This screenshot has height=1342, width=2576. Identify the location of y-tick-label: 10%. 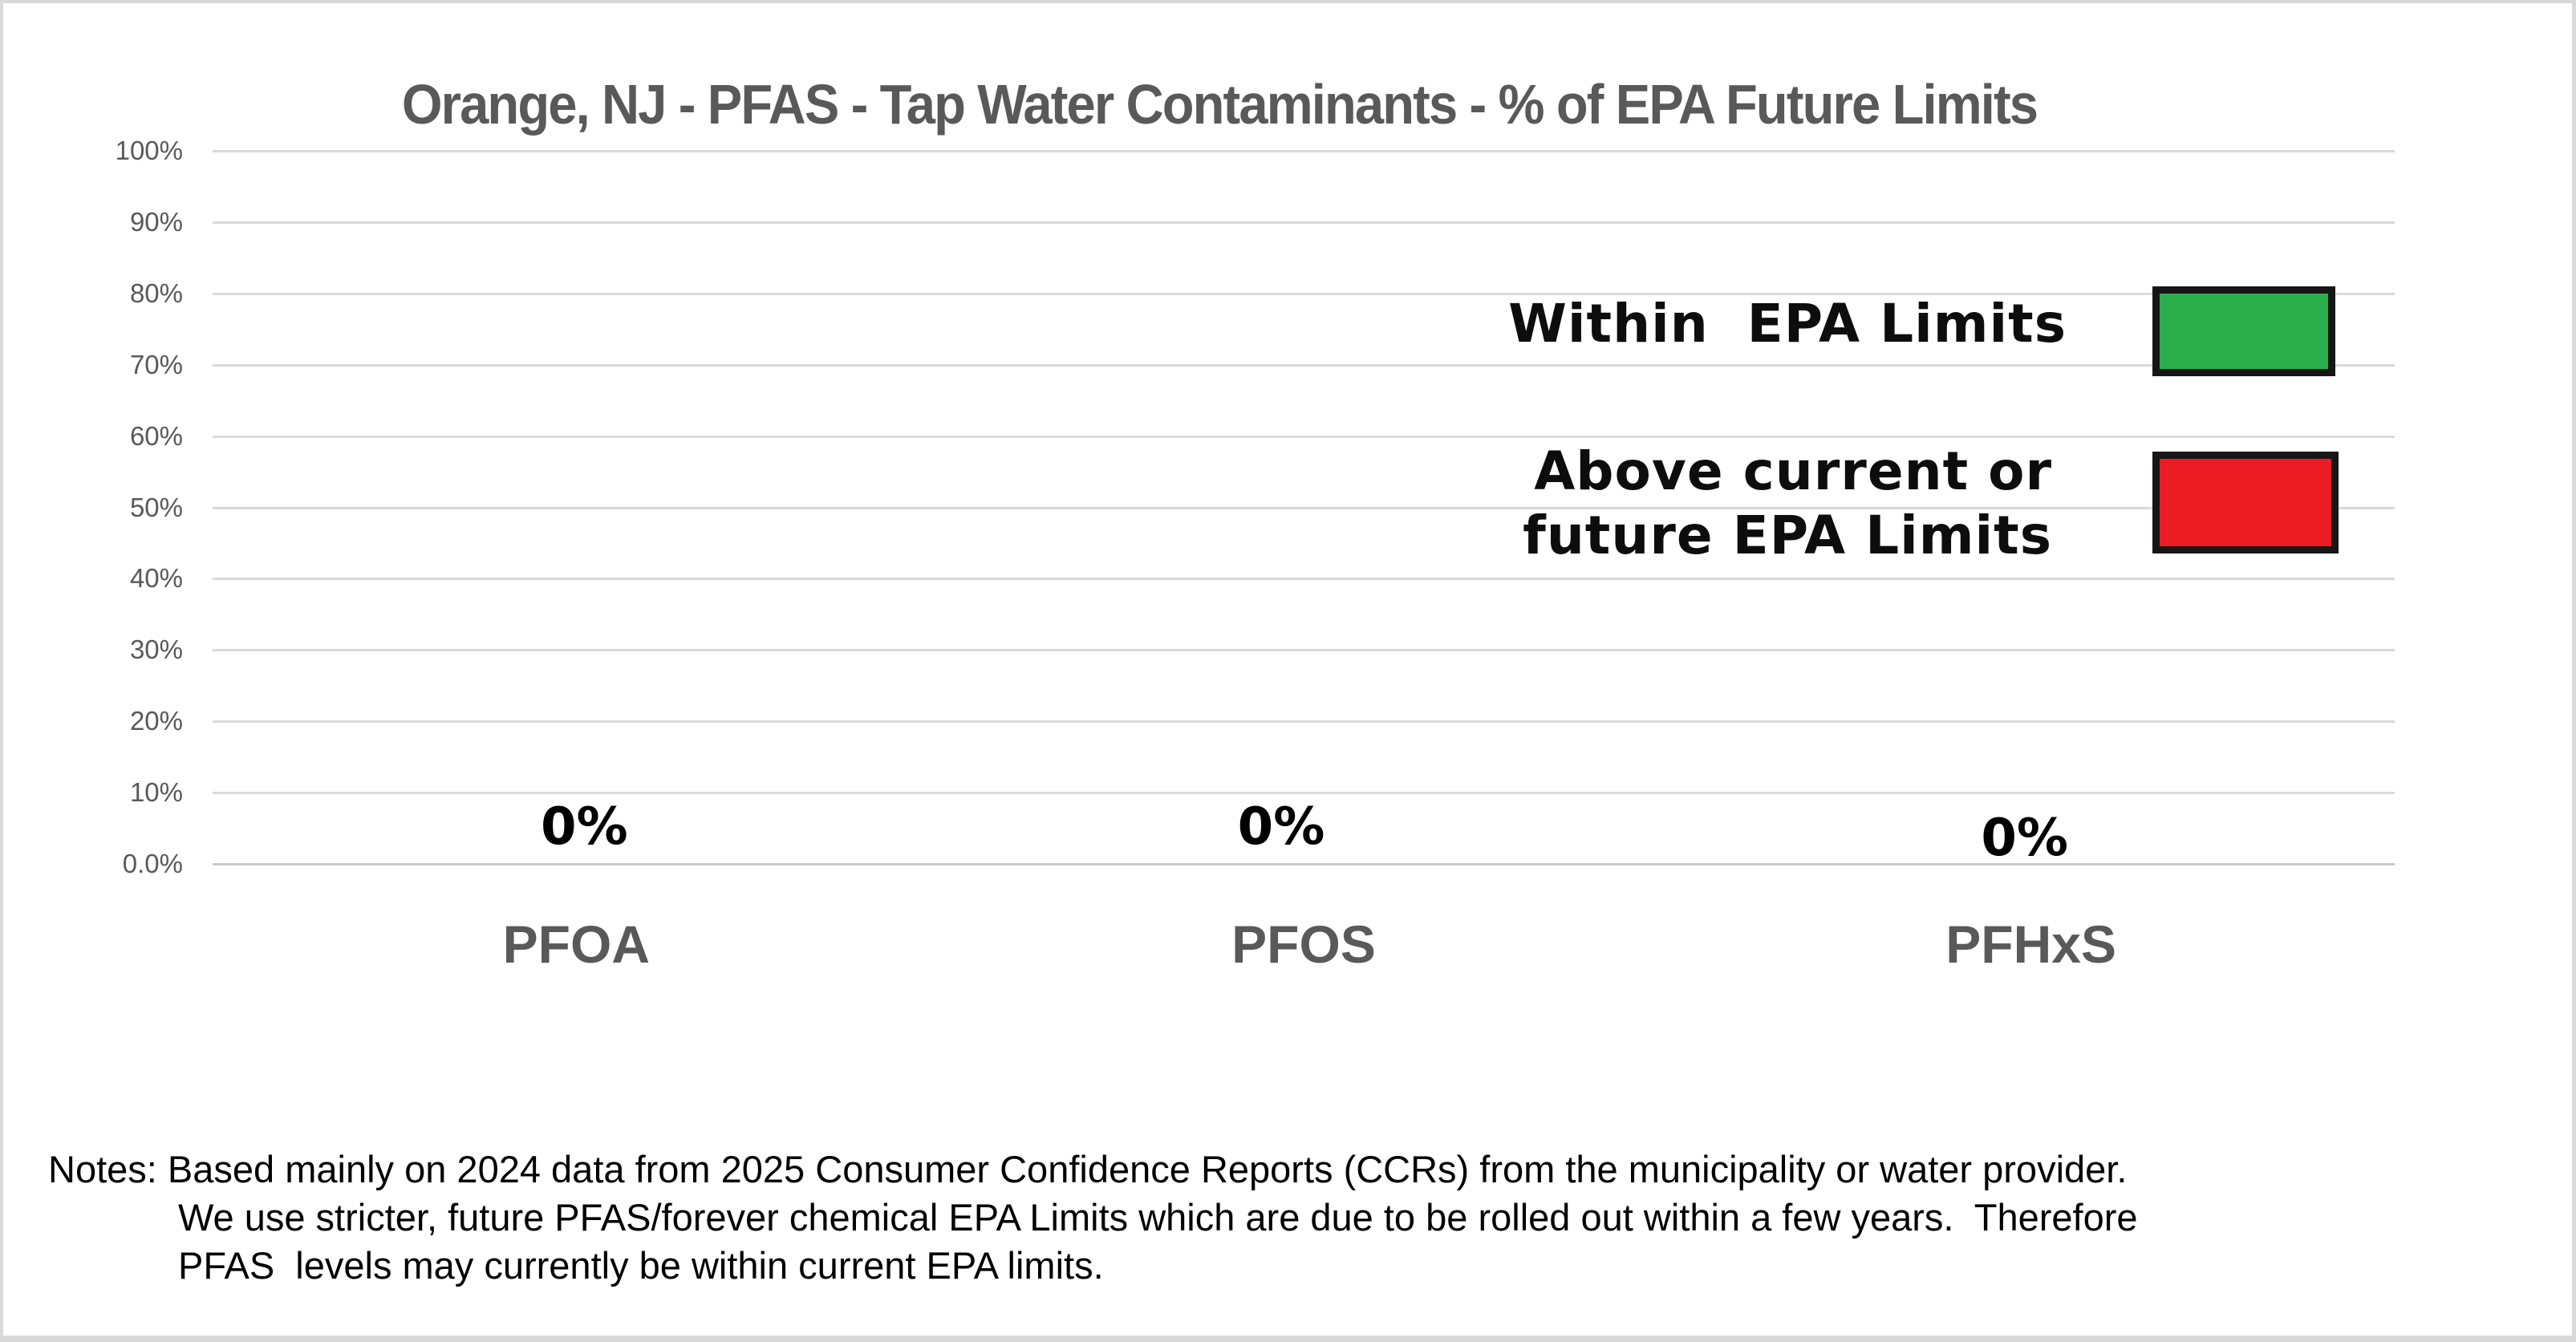
(156, 792).